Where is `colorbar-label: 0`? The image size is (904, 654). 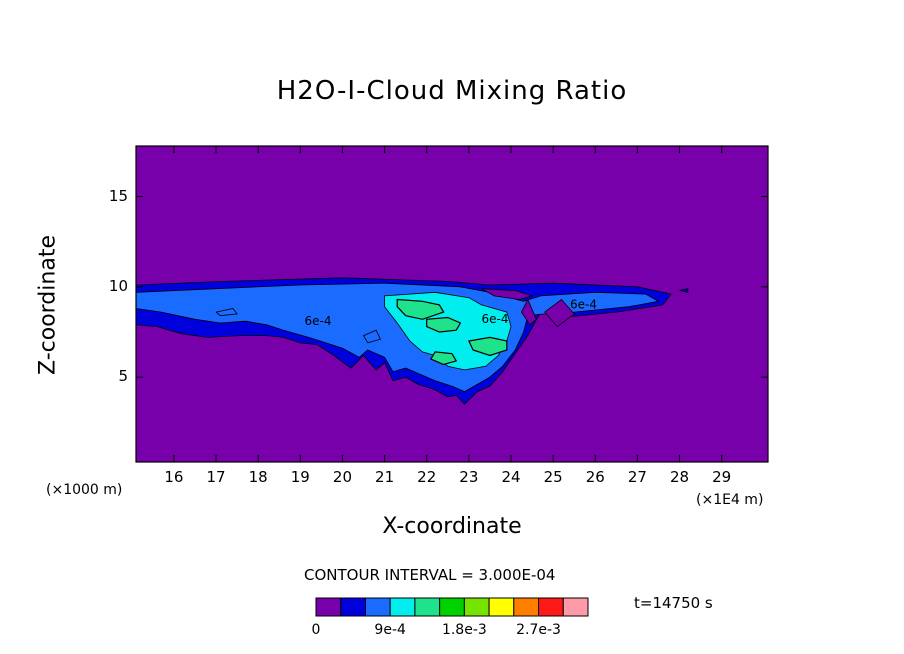
colorbar-label: 0 is located at coordinates (316, 630).